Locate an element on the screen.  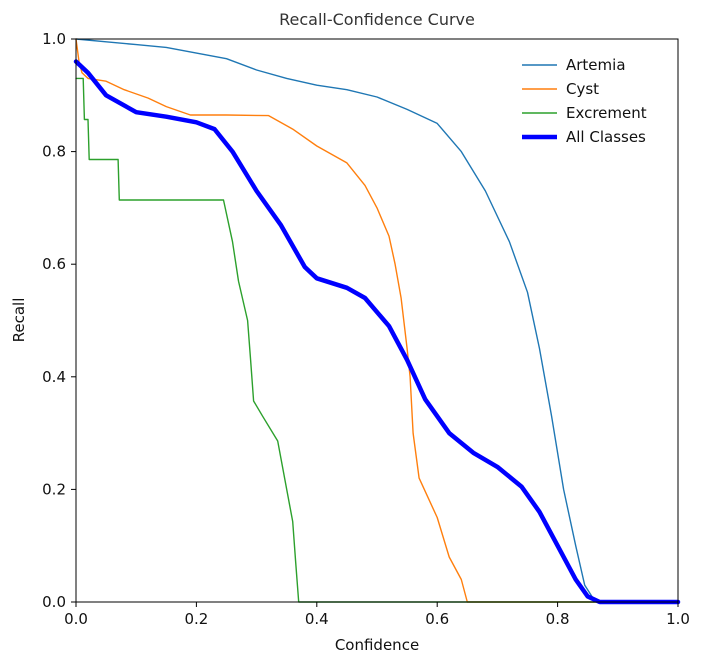
x-axis-ticks: 0.0 0.2 0.4 0.6 0.8 1.0 is located at coordinates (377, 615).